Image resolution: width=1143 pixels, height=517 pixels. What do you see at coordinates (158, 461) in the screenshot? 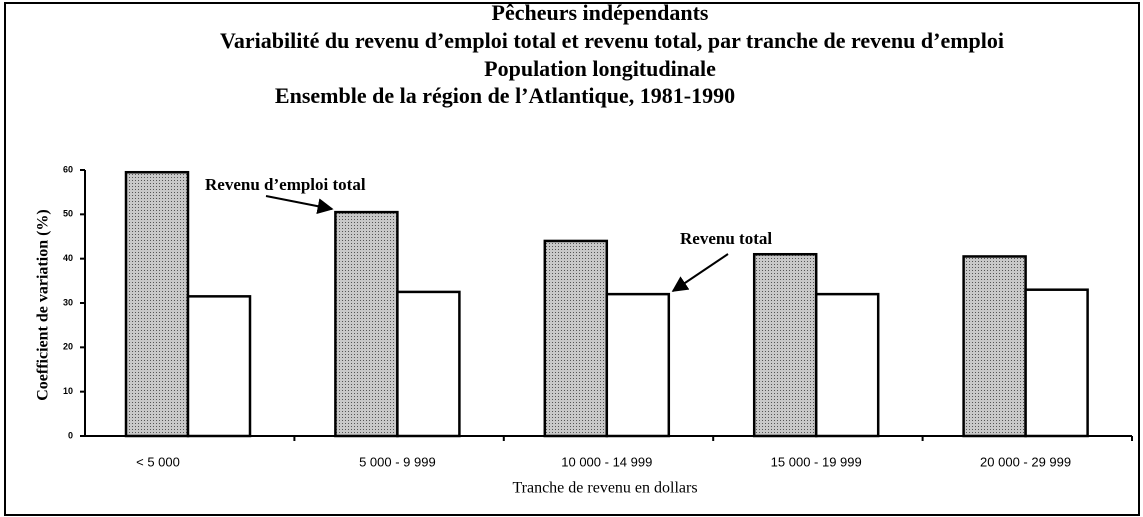
I see `x-tick-label: < 5 000` at bounding box center [158, 461].